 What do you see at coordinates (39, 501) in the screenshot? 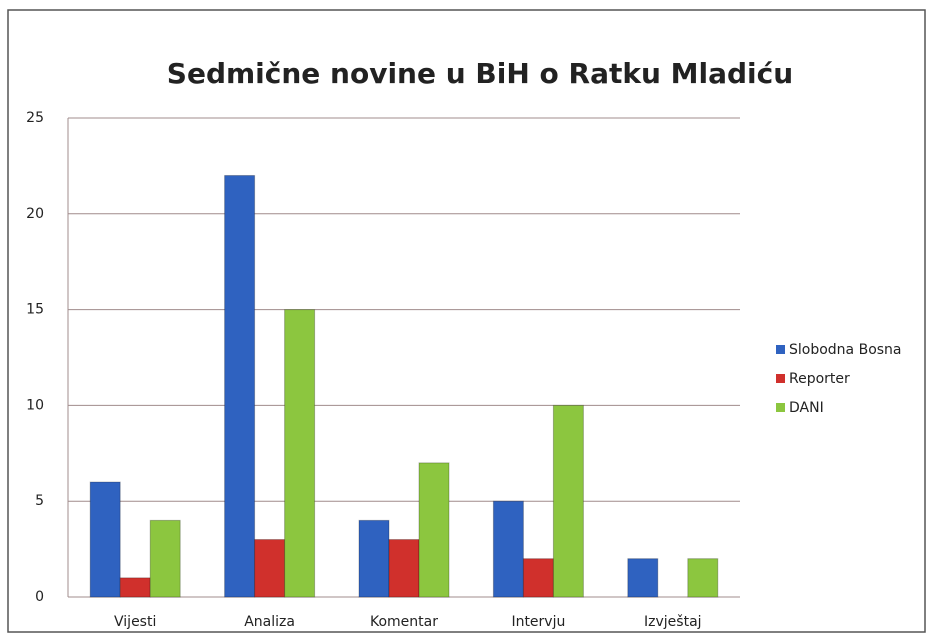
I see `y-tick-label: 5` at bounding box center [39, 501].